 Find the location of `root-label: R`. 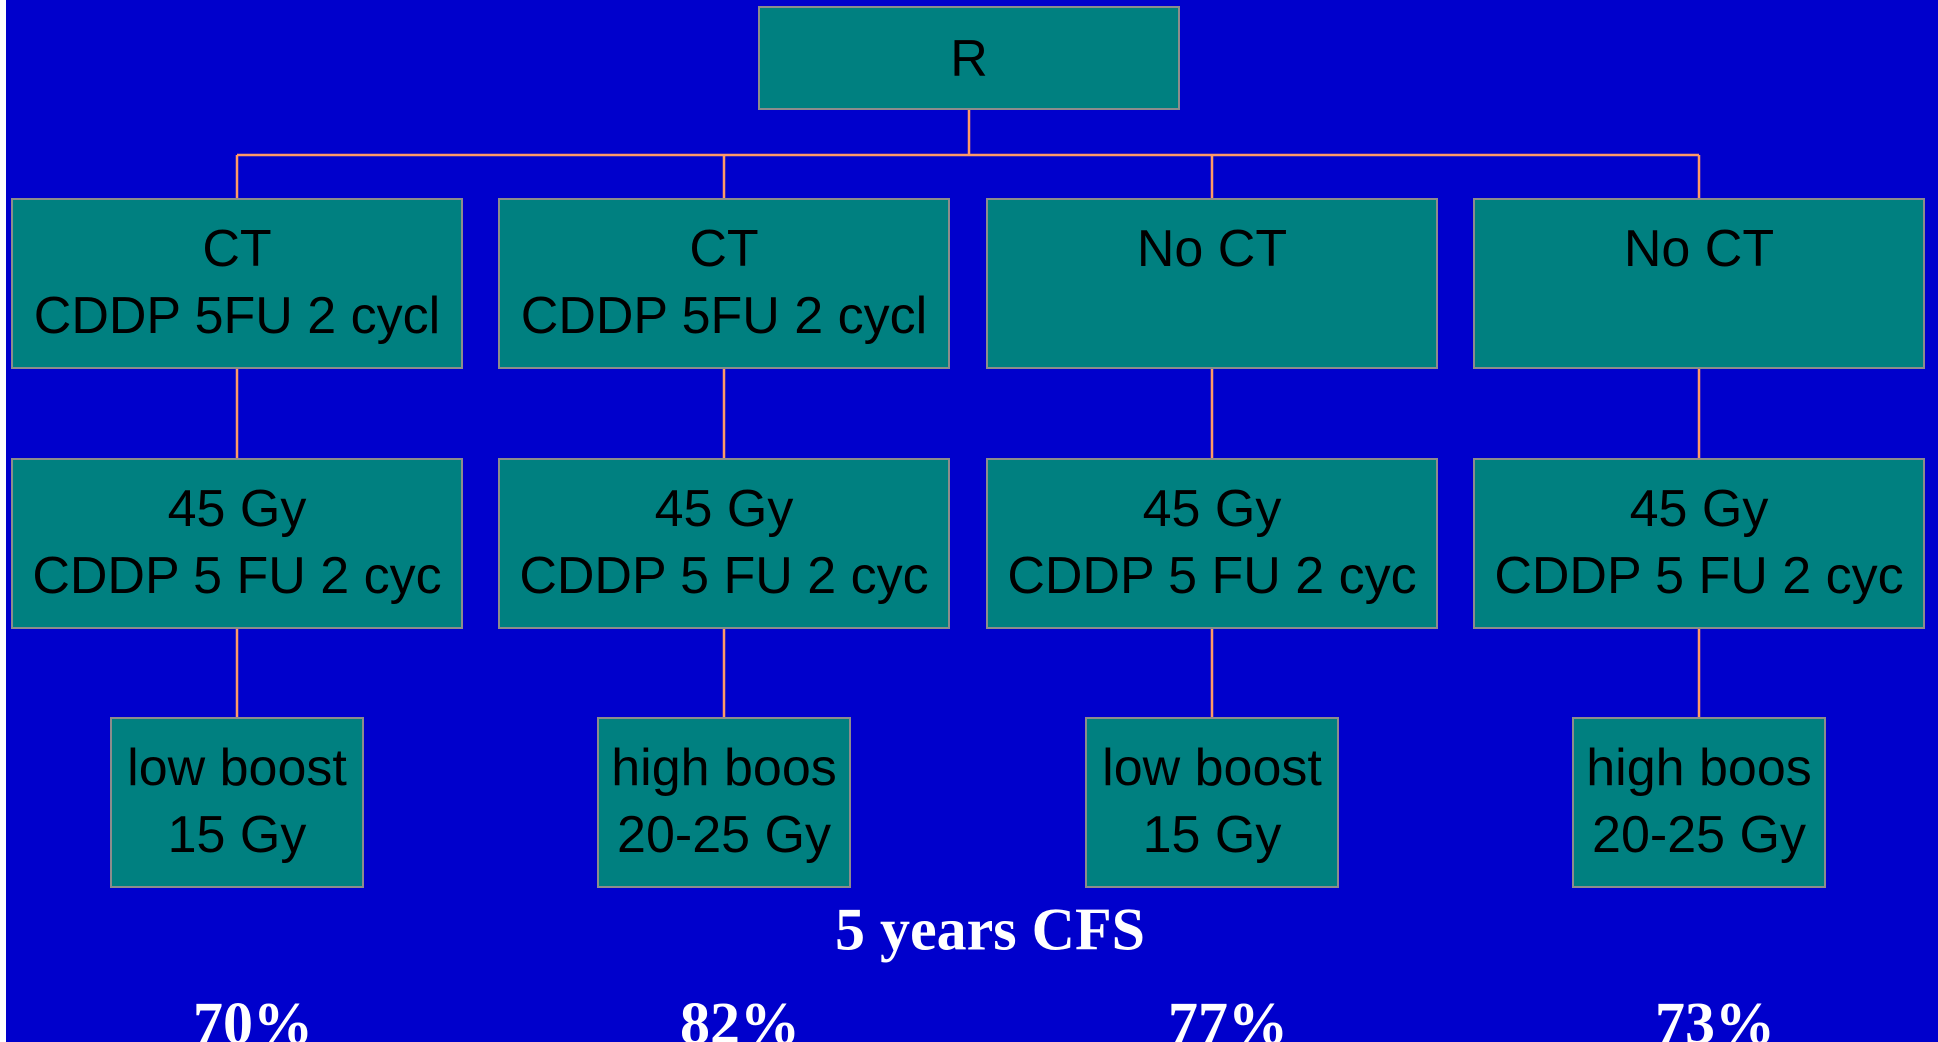

root-label: R is located at coordinates (969, 59).